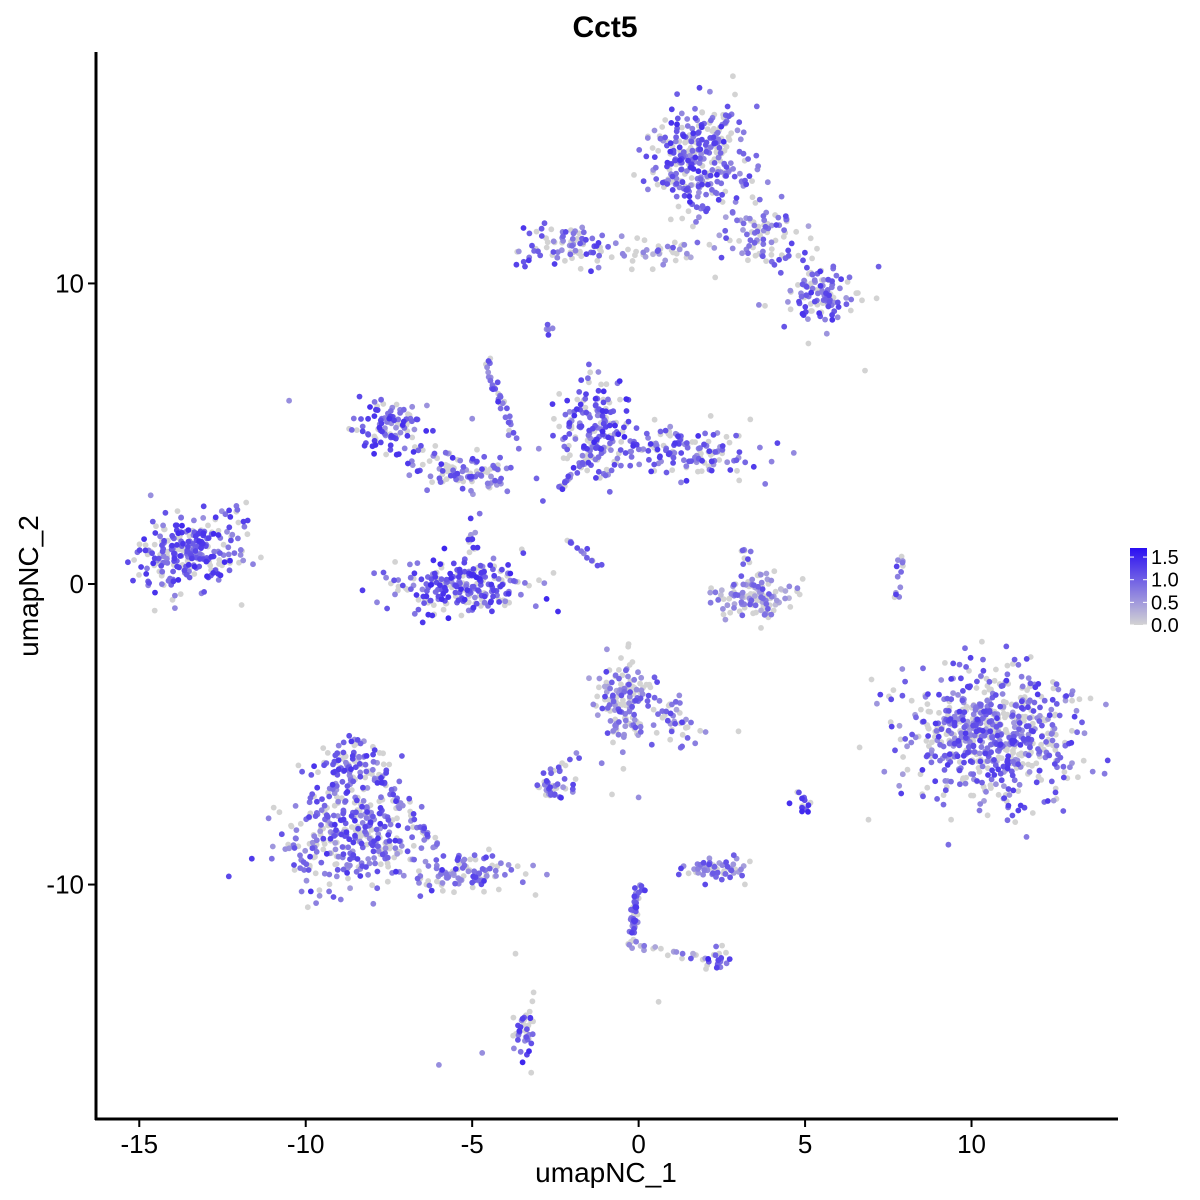 Image resolution: width=1200 pixels, height=1200 pixels. What do you see at coordinates (606, 1172) in the screenshot?
I see `x-axis-label: umapNC_1` at bounding box center [606, 1172].